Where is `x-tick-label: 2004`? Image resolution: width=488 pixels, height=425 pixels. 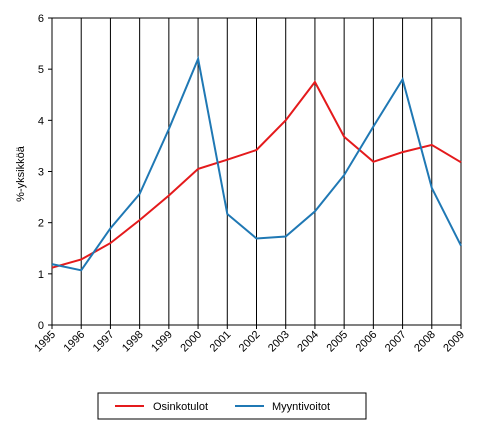
x-tick-label: 2004 is located at coordinates (308, 342).